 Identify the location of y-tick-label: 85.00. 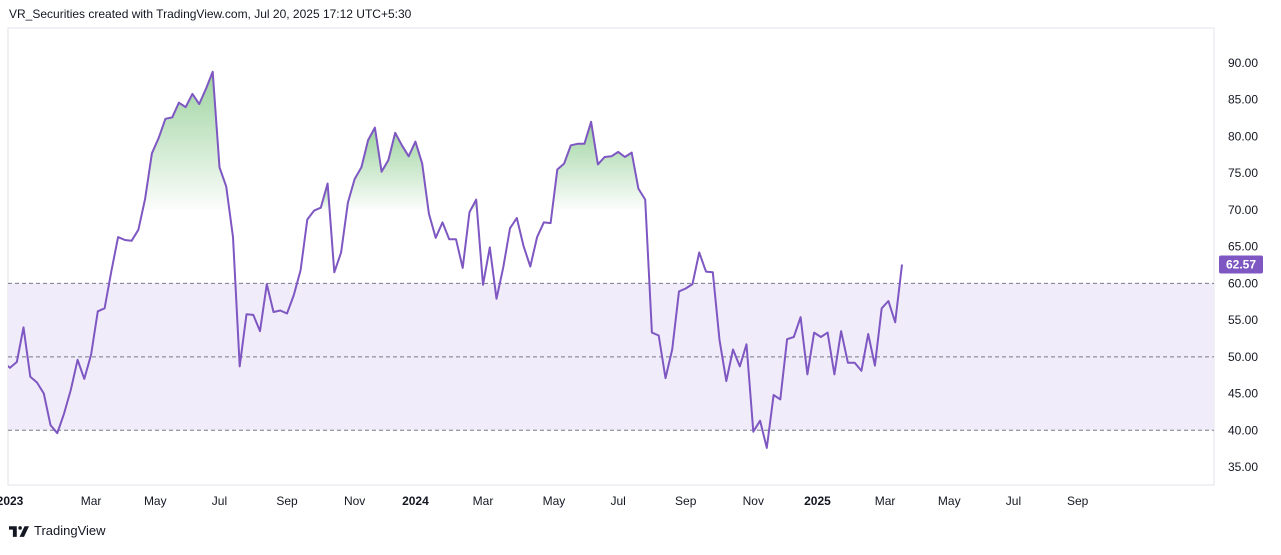
(1243, 100).